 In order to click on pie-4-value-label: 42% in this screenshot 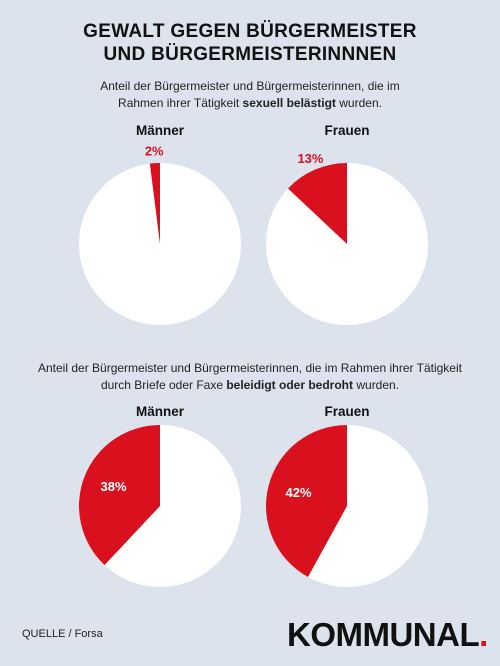, I will do `click(299, 492)`.